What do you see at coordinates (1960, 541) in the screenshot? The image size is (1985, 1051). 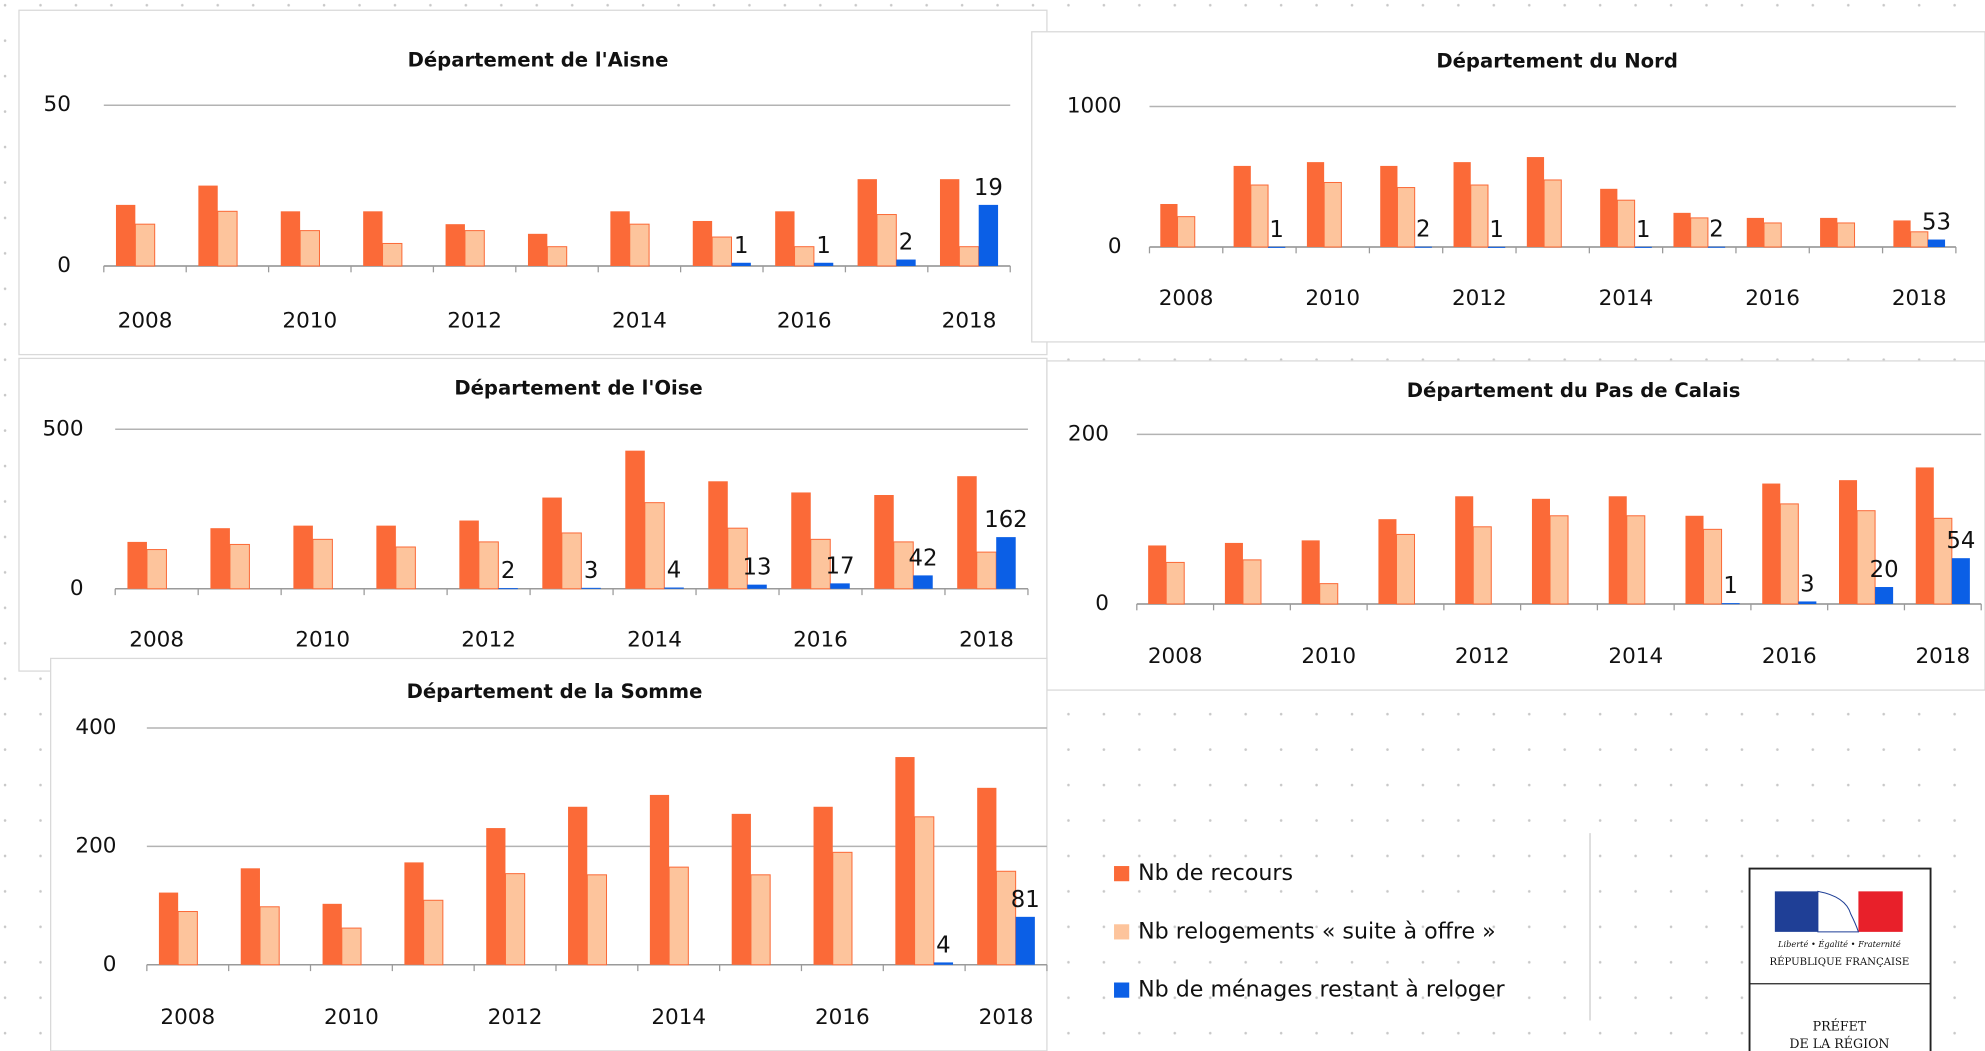 I see `data-label: 54` at bounding box center [1960, 541].